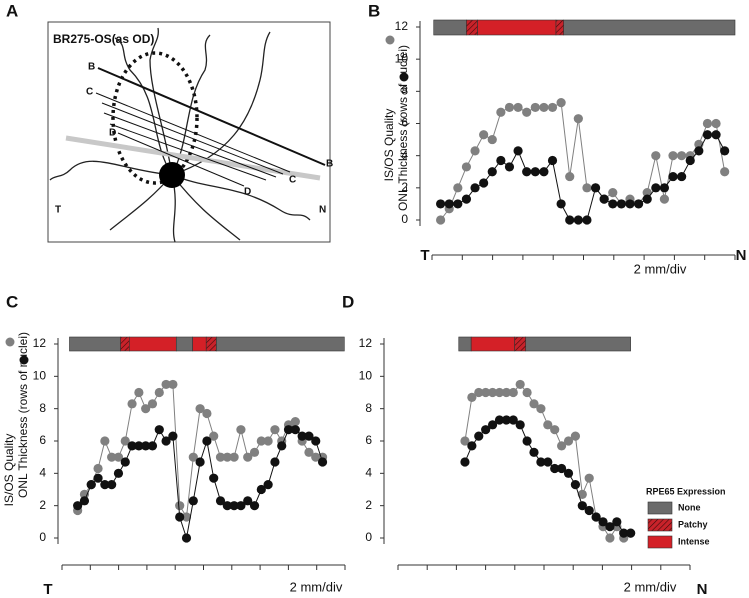 The image size is (749, 598). Describe the element at coordinates (404, 91) in the screenshot. I see `y-tick-label: 8` at that location.